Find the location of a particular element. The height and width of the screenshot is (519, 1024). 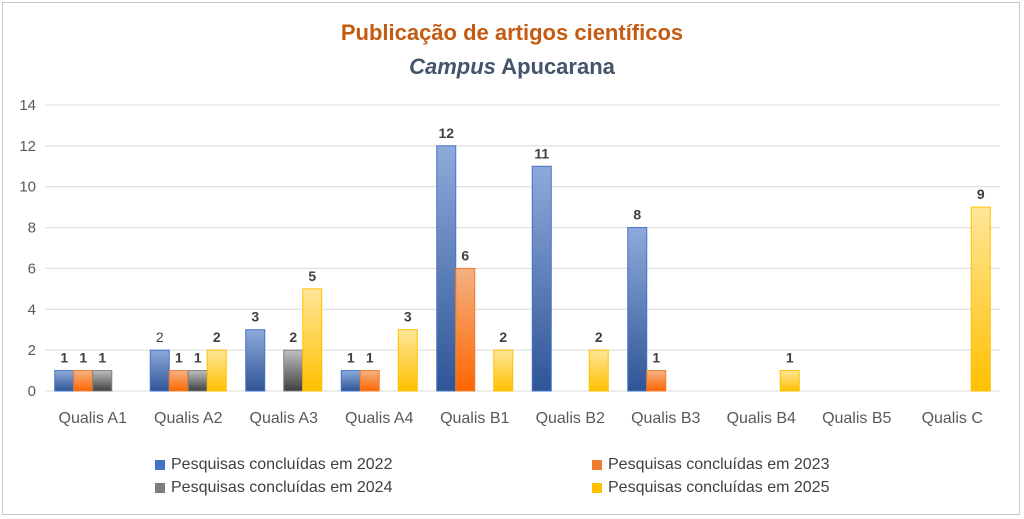

legend-label-2023: Pesquisas concluídas em 2023 is located at coordinates (719, 464).